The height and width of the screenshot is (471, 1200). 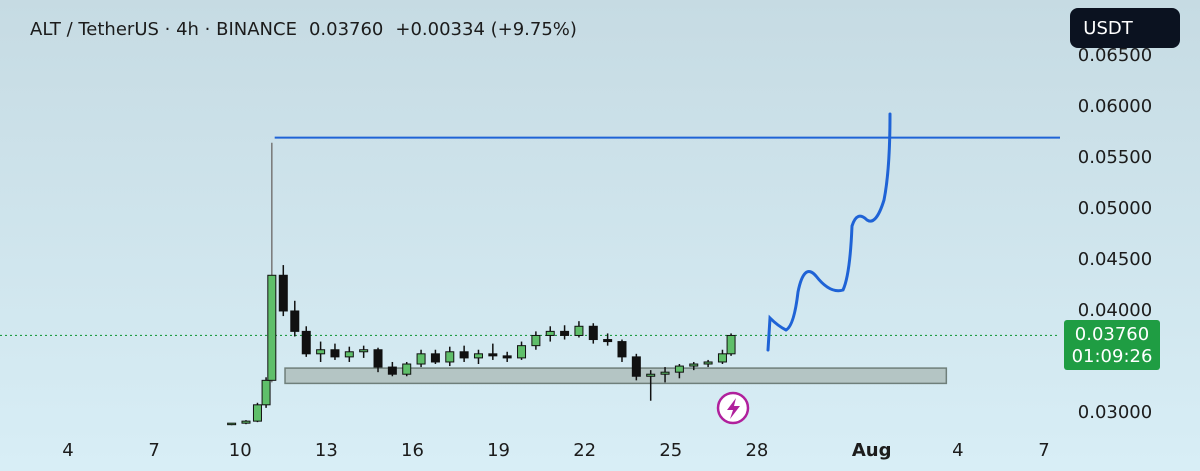 I want to click on price-tag-countdown: 01:09:26, so click(x=1112, y=356).